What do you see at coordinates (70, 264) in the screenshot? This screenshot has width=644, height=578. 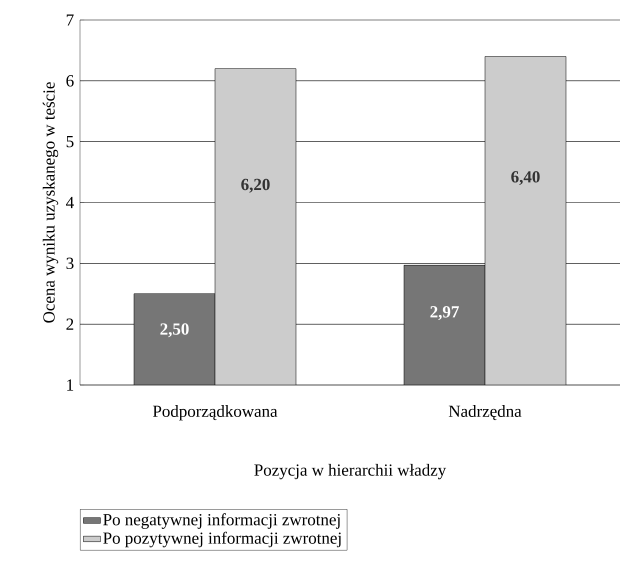 I see `y-tick-label: 3` at bounding box center [70, 264].